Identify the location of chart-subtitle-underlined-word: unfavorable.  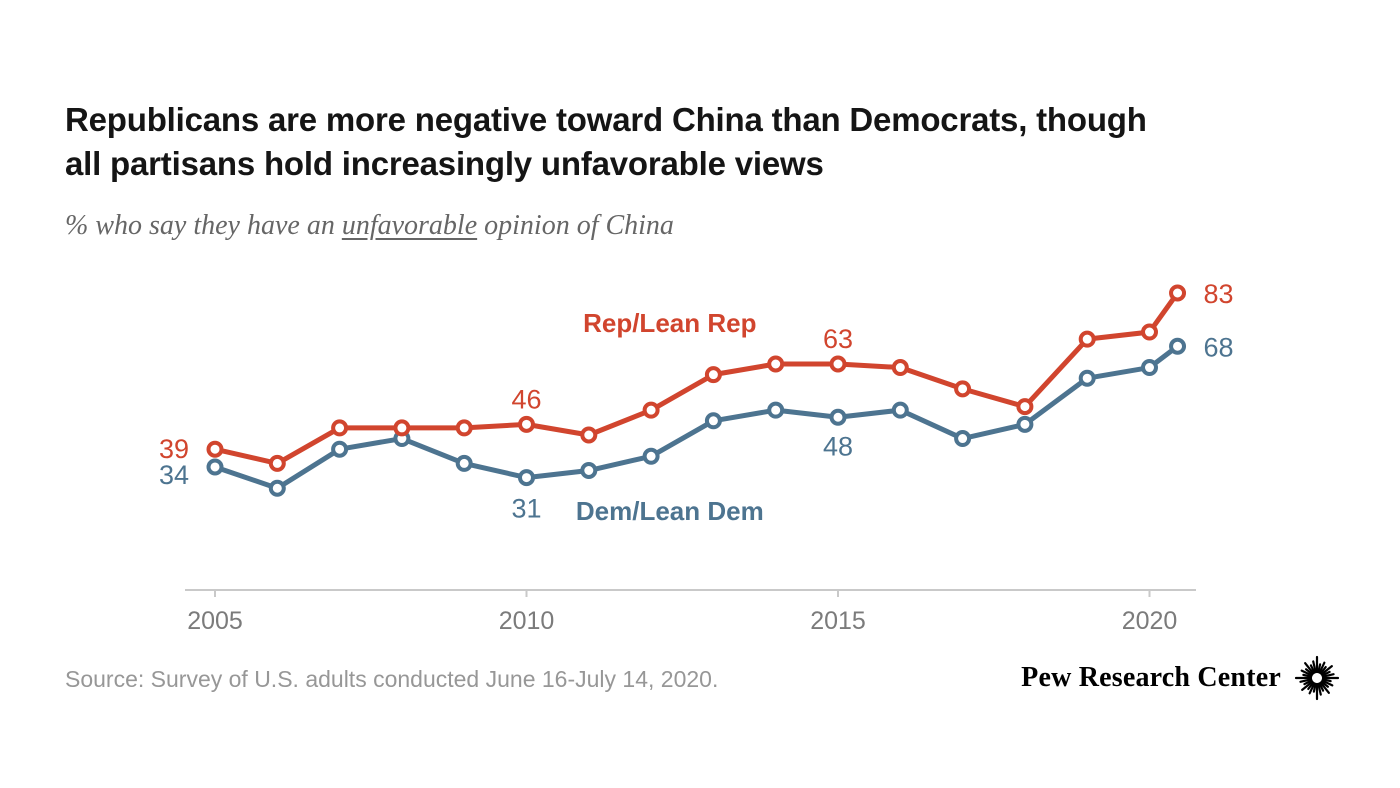
(409, 225).